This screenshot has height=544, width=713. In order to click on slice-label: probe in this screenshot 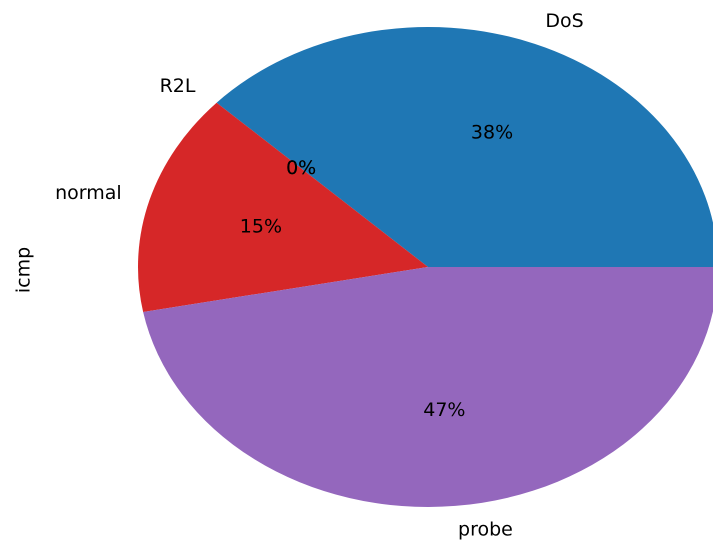, I will do `click(485, 529)`.